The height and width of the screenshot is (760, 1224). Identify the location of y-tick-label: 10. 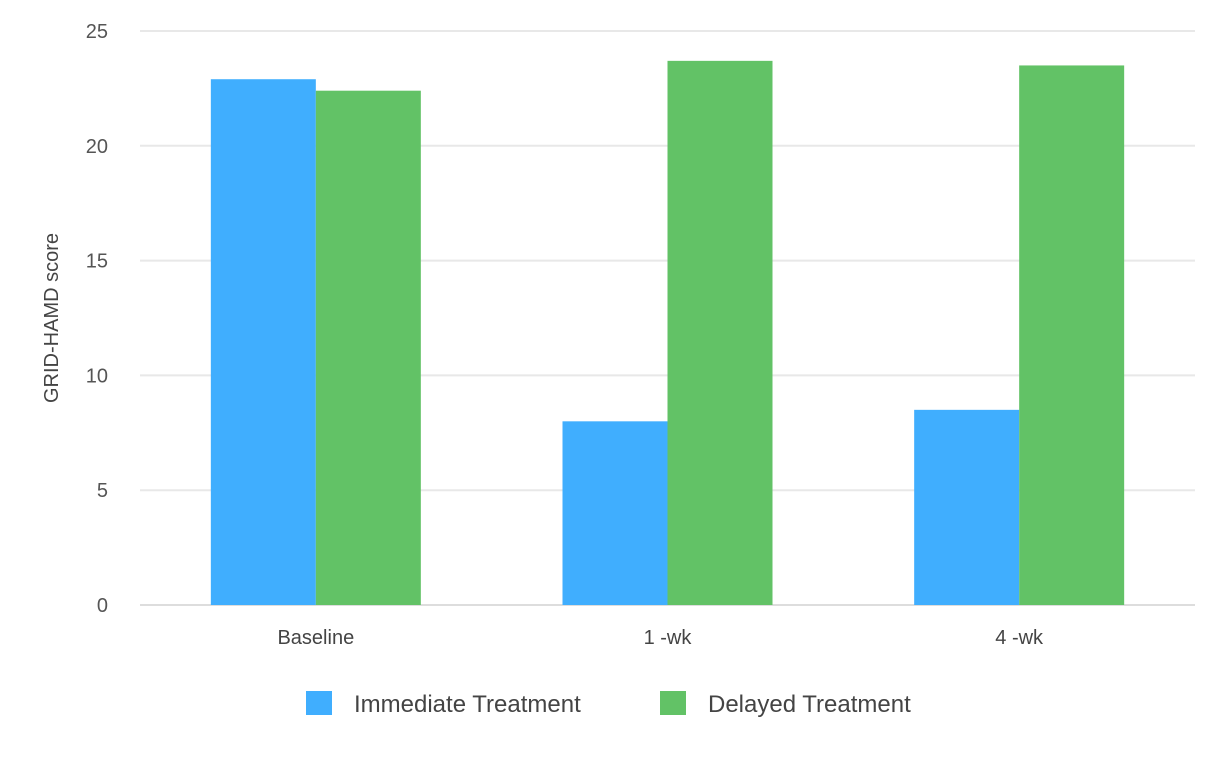
(97, 376).